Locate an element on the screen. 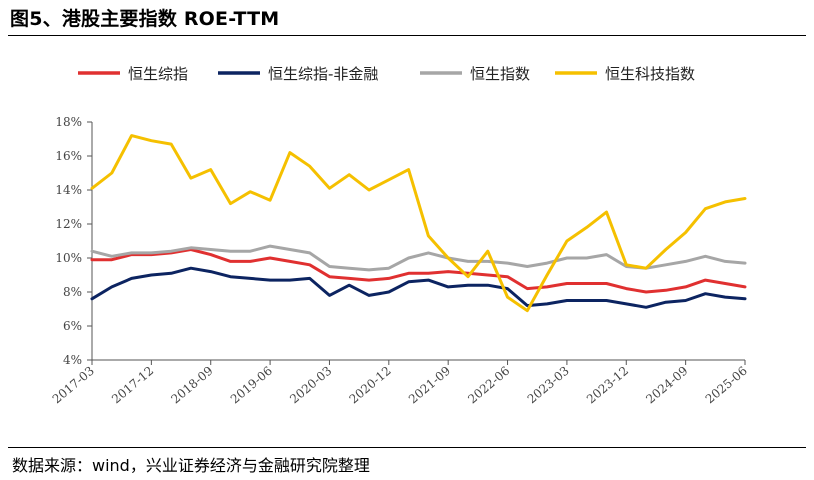  x-tick-label: 2020-12 is located at coordinates (370, 385).